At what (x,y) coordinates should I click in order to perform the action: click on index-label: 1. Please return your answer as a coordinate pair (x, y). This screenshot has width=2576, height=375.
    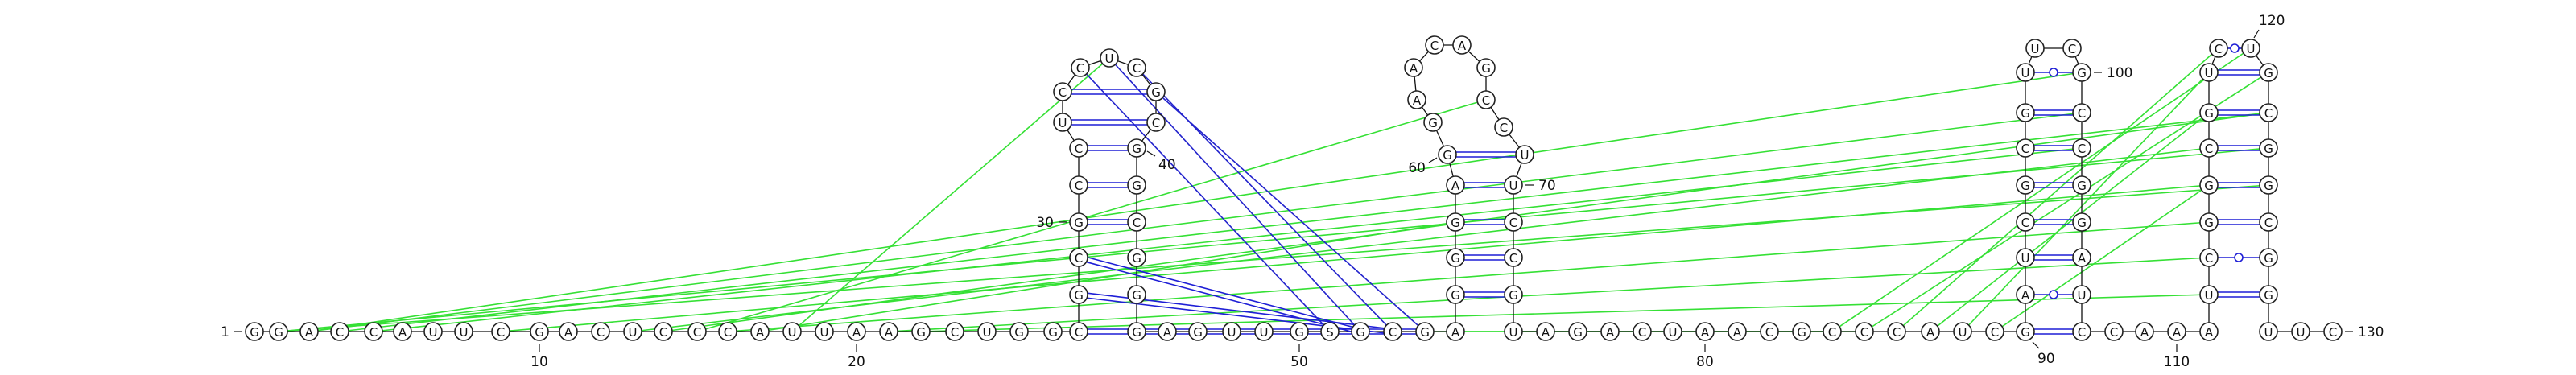
    Looking at the image, I should click on (225, 332).